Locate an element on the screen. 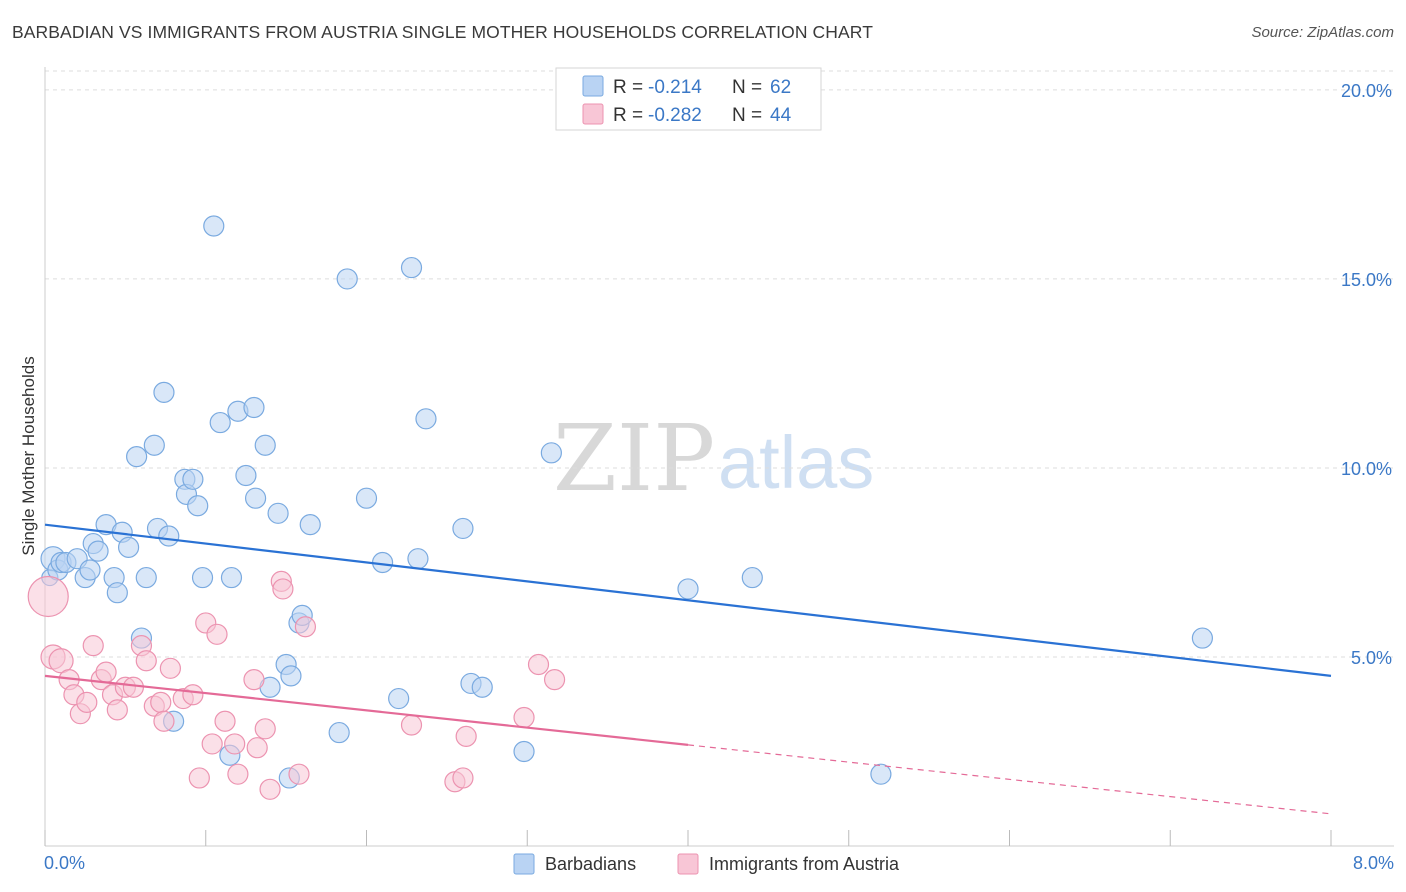 Image resolution: width=1406 pixels, height=892 pixels. x-tick-label-min: 0.0% is located at coordinates (64, 863).